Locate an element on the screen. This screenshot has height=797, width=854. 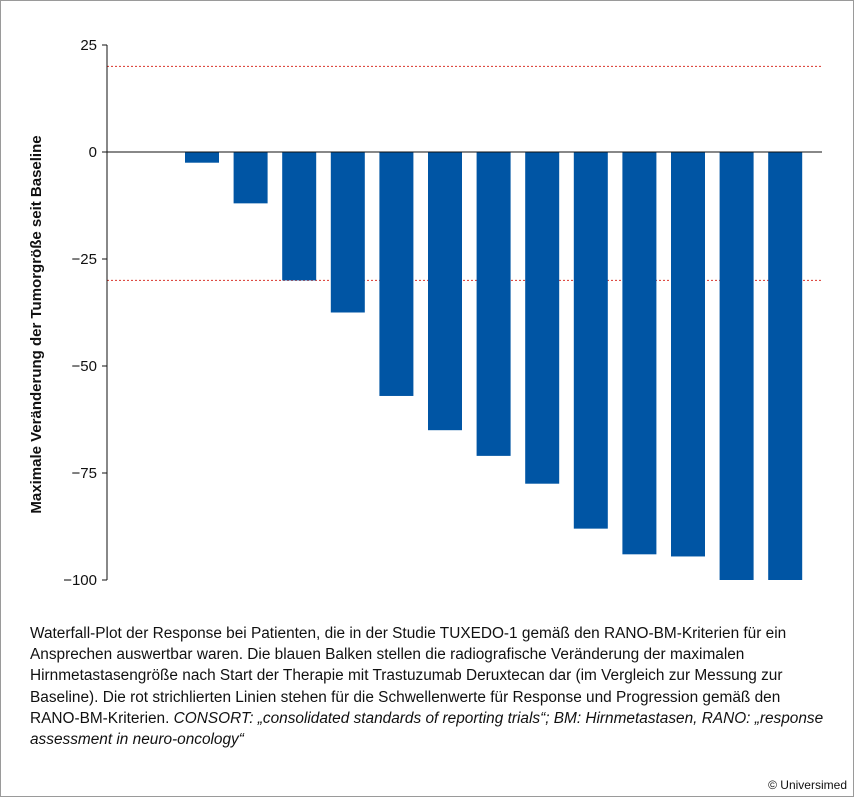
y-tick-label: 0 is located at coordinates (93, 152).